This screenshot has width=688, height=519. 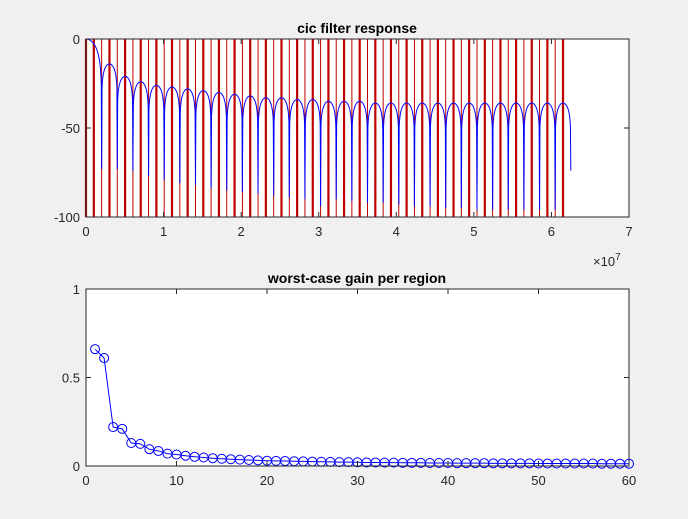 I want to click on y-tick-label: -50, so click(x=70, y=128).